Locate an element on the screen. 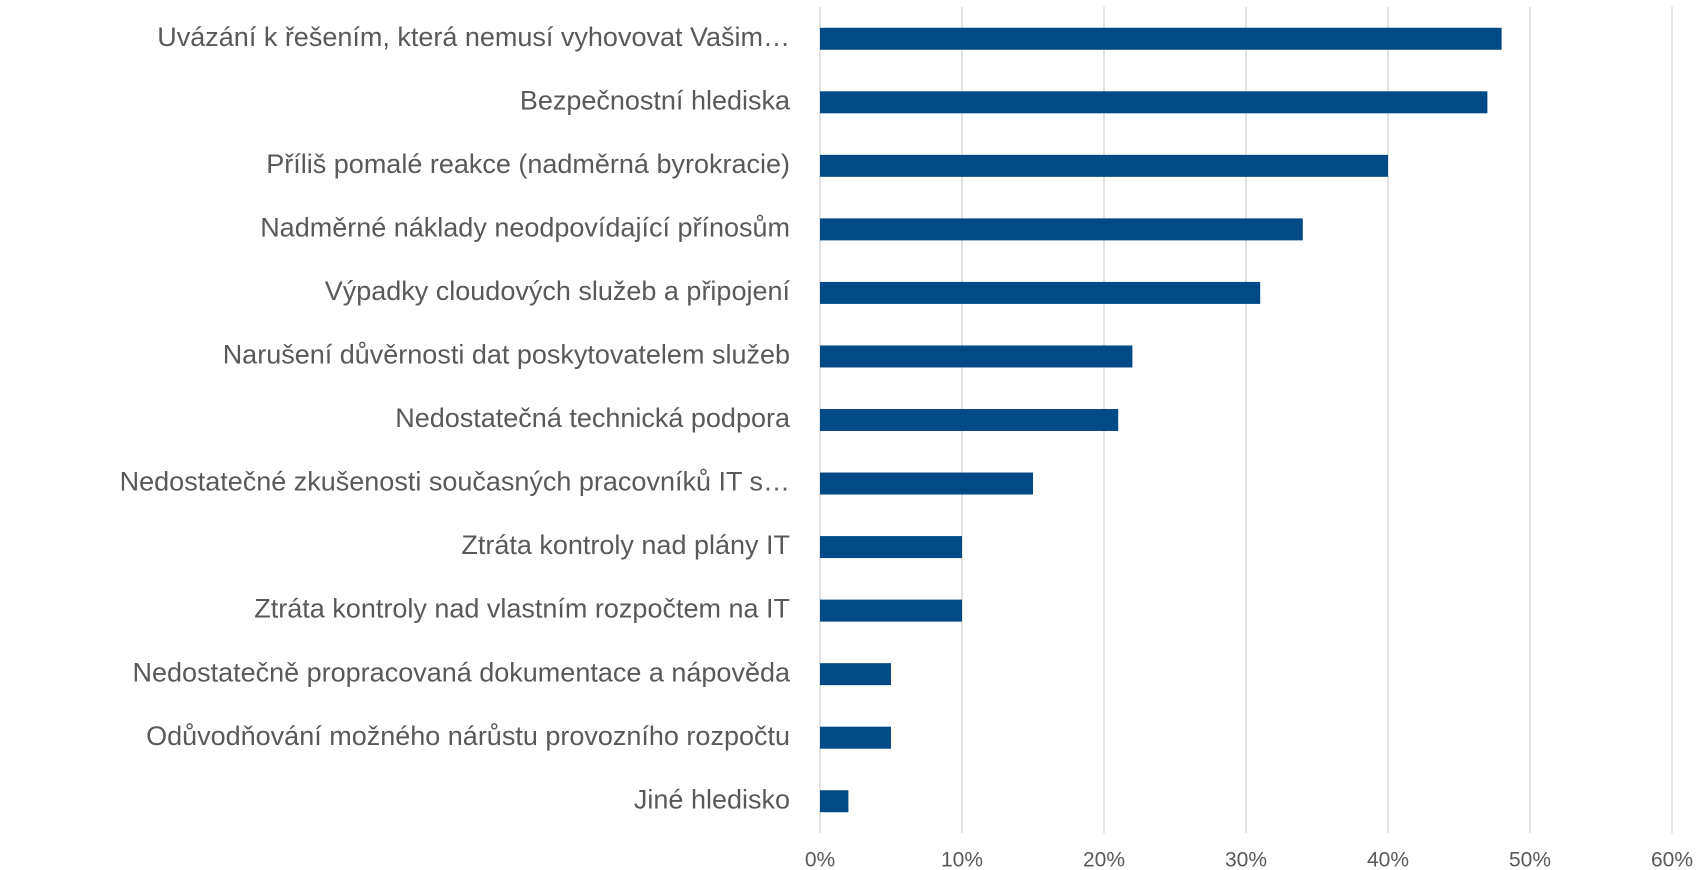  x-tick-label: 20% is located at coordinates (1104, 859).